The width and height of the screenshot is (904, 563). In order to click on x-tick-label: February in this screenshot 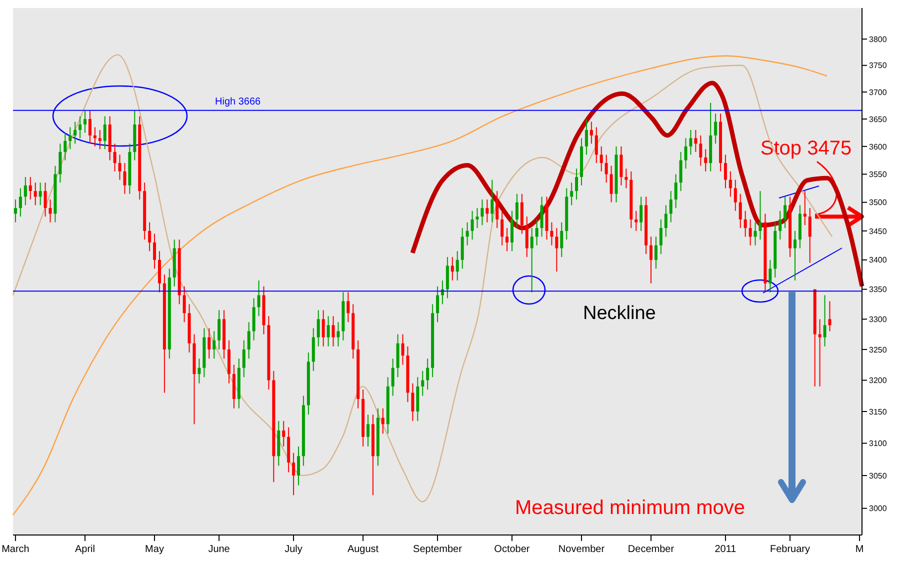, I will do `click(790, 549)`.